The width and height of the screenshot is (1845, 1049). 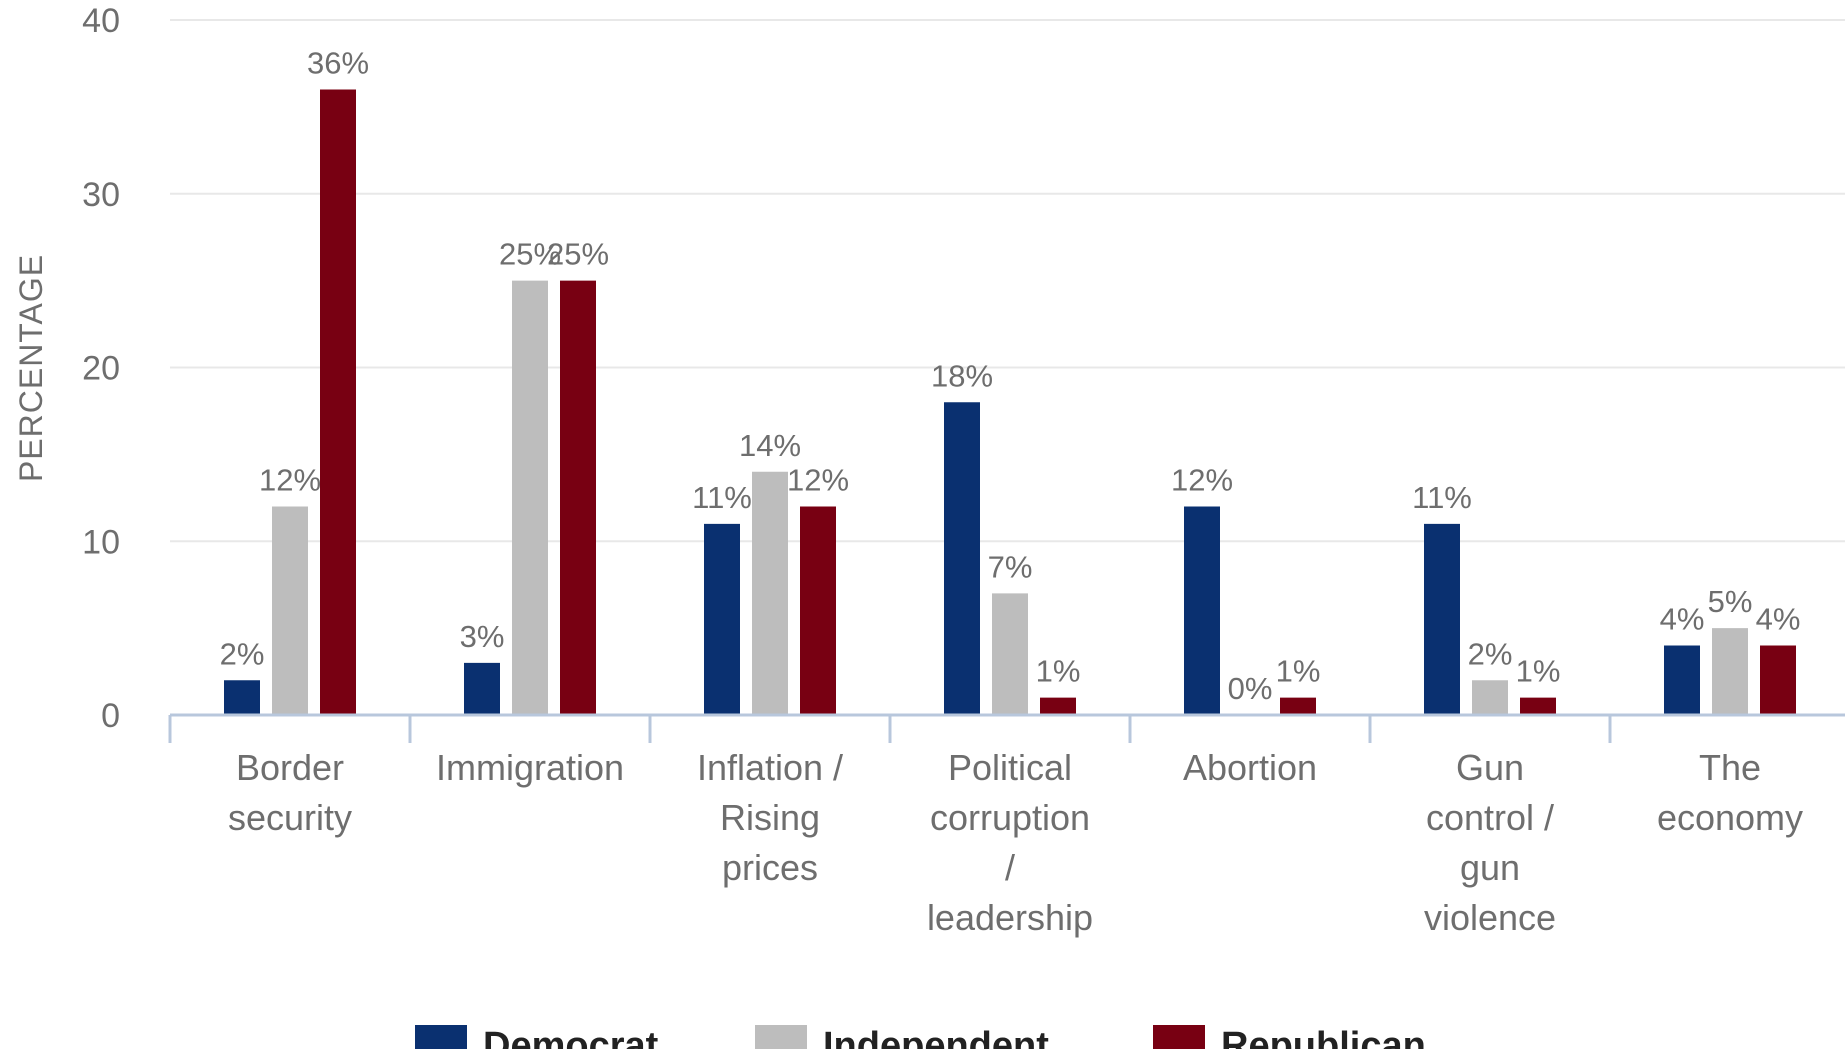 What do you see at coordinates (101, 195) in the screenshot?
I see `y-tick-label: 30` at bounding box center [101, 195].